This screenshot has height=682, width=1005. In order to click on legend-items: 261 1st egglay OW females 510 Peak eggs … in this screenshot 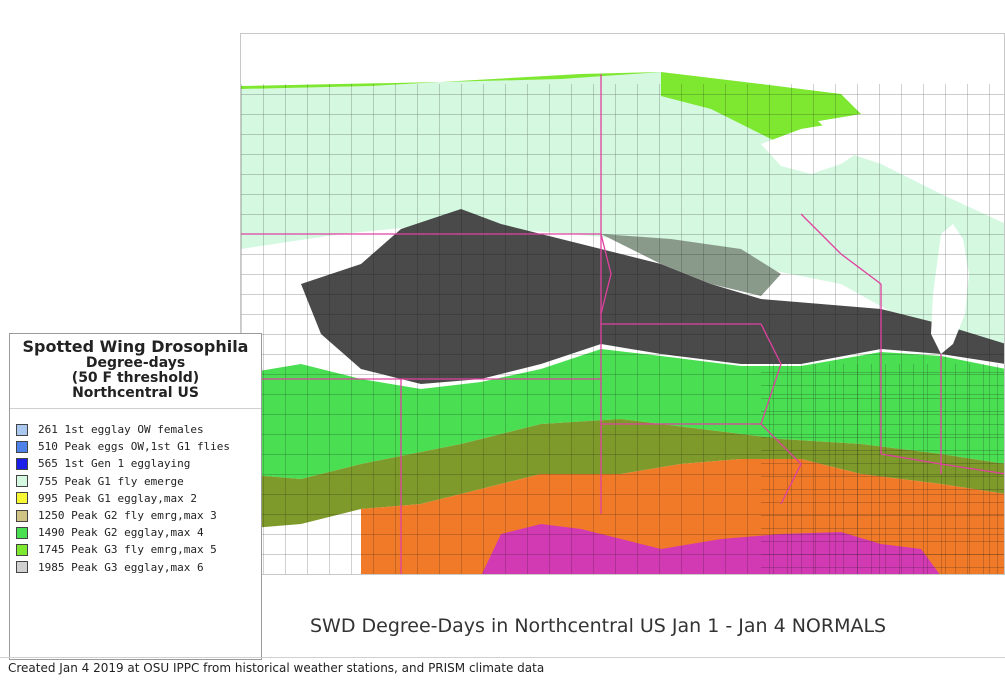, I will do `click(123, 498)`.